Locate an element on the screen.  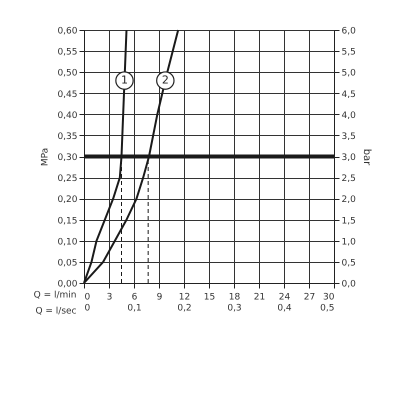
x-tick-label: 0 is located at coordinates (87, 297).